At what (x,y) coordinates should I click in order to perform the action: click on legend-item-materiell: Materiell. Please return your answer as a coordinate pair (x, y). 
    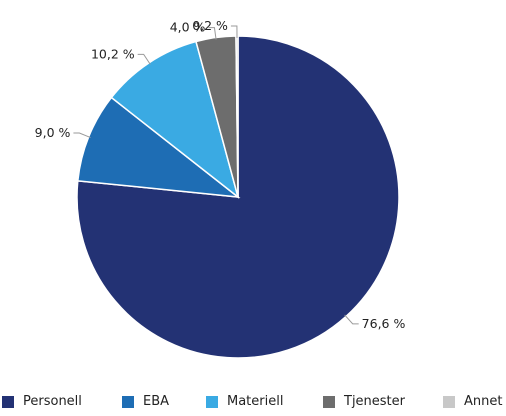
    Looking at the image, I should click on (244, 401).